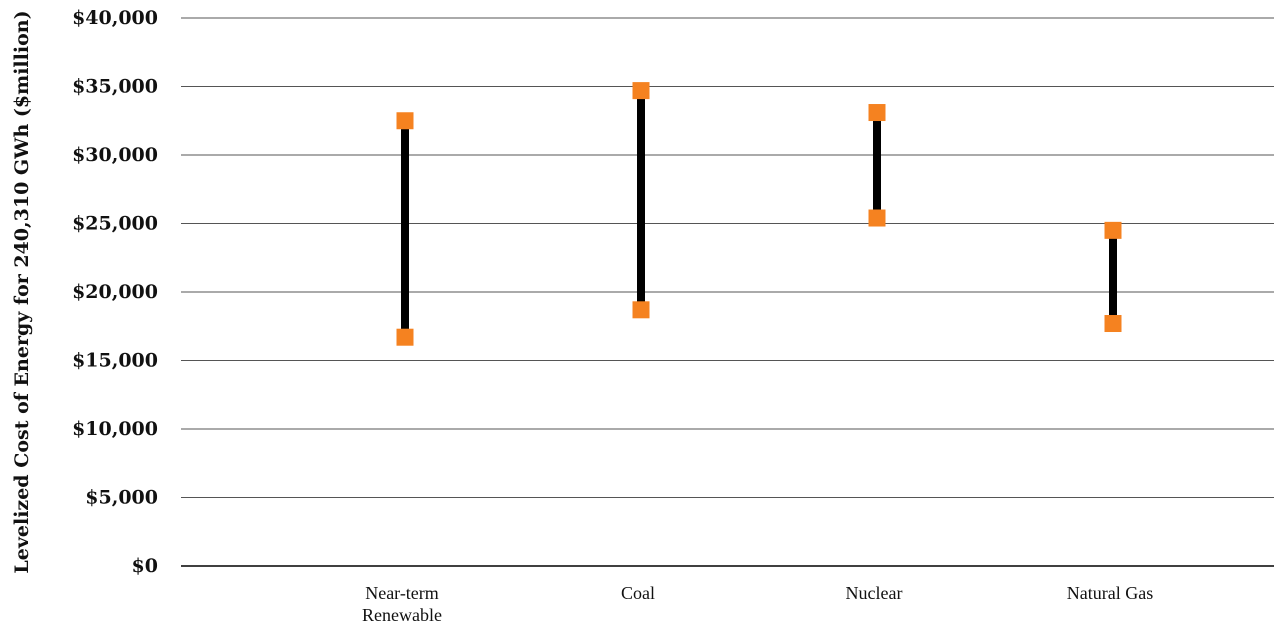 The width and height of the screenshot is (1277, 625). I want to click on y-tick-label: $35,000, so click(115, 87).